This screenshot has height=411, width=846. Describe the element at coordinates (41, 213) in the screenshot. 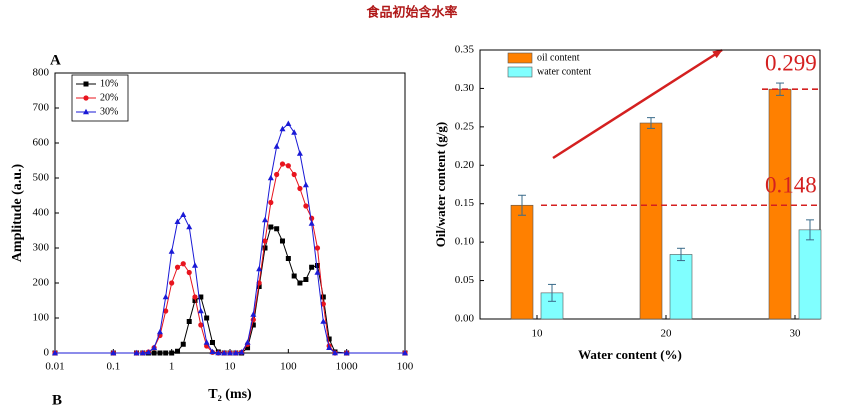

I see `y-tick-label: 400` at that location.